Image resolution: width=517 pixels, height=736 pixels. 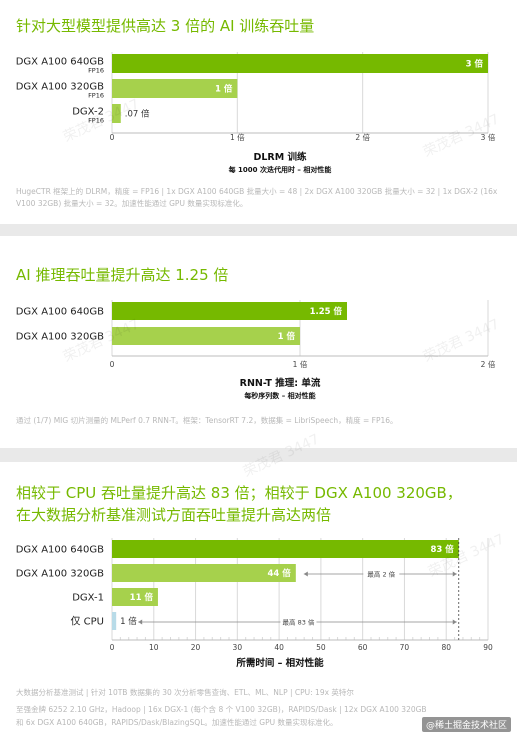 I want to click on analytics-title-line-2: 在大数据分析基准测试方面吞吐量提升高达两倍, so click(x=174, y=515).